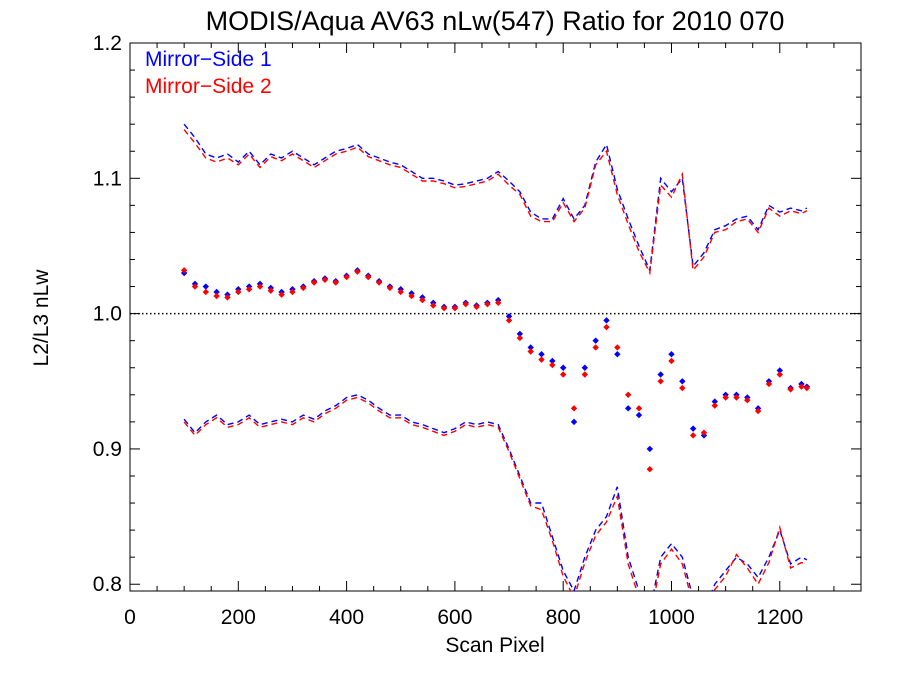 The width and height of the screenshot is (900, 675). I want to click on y-tick-label: 0.8, so click(107, 584).